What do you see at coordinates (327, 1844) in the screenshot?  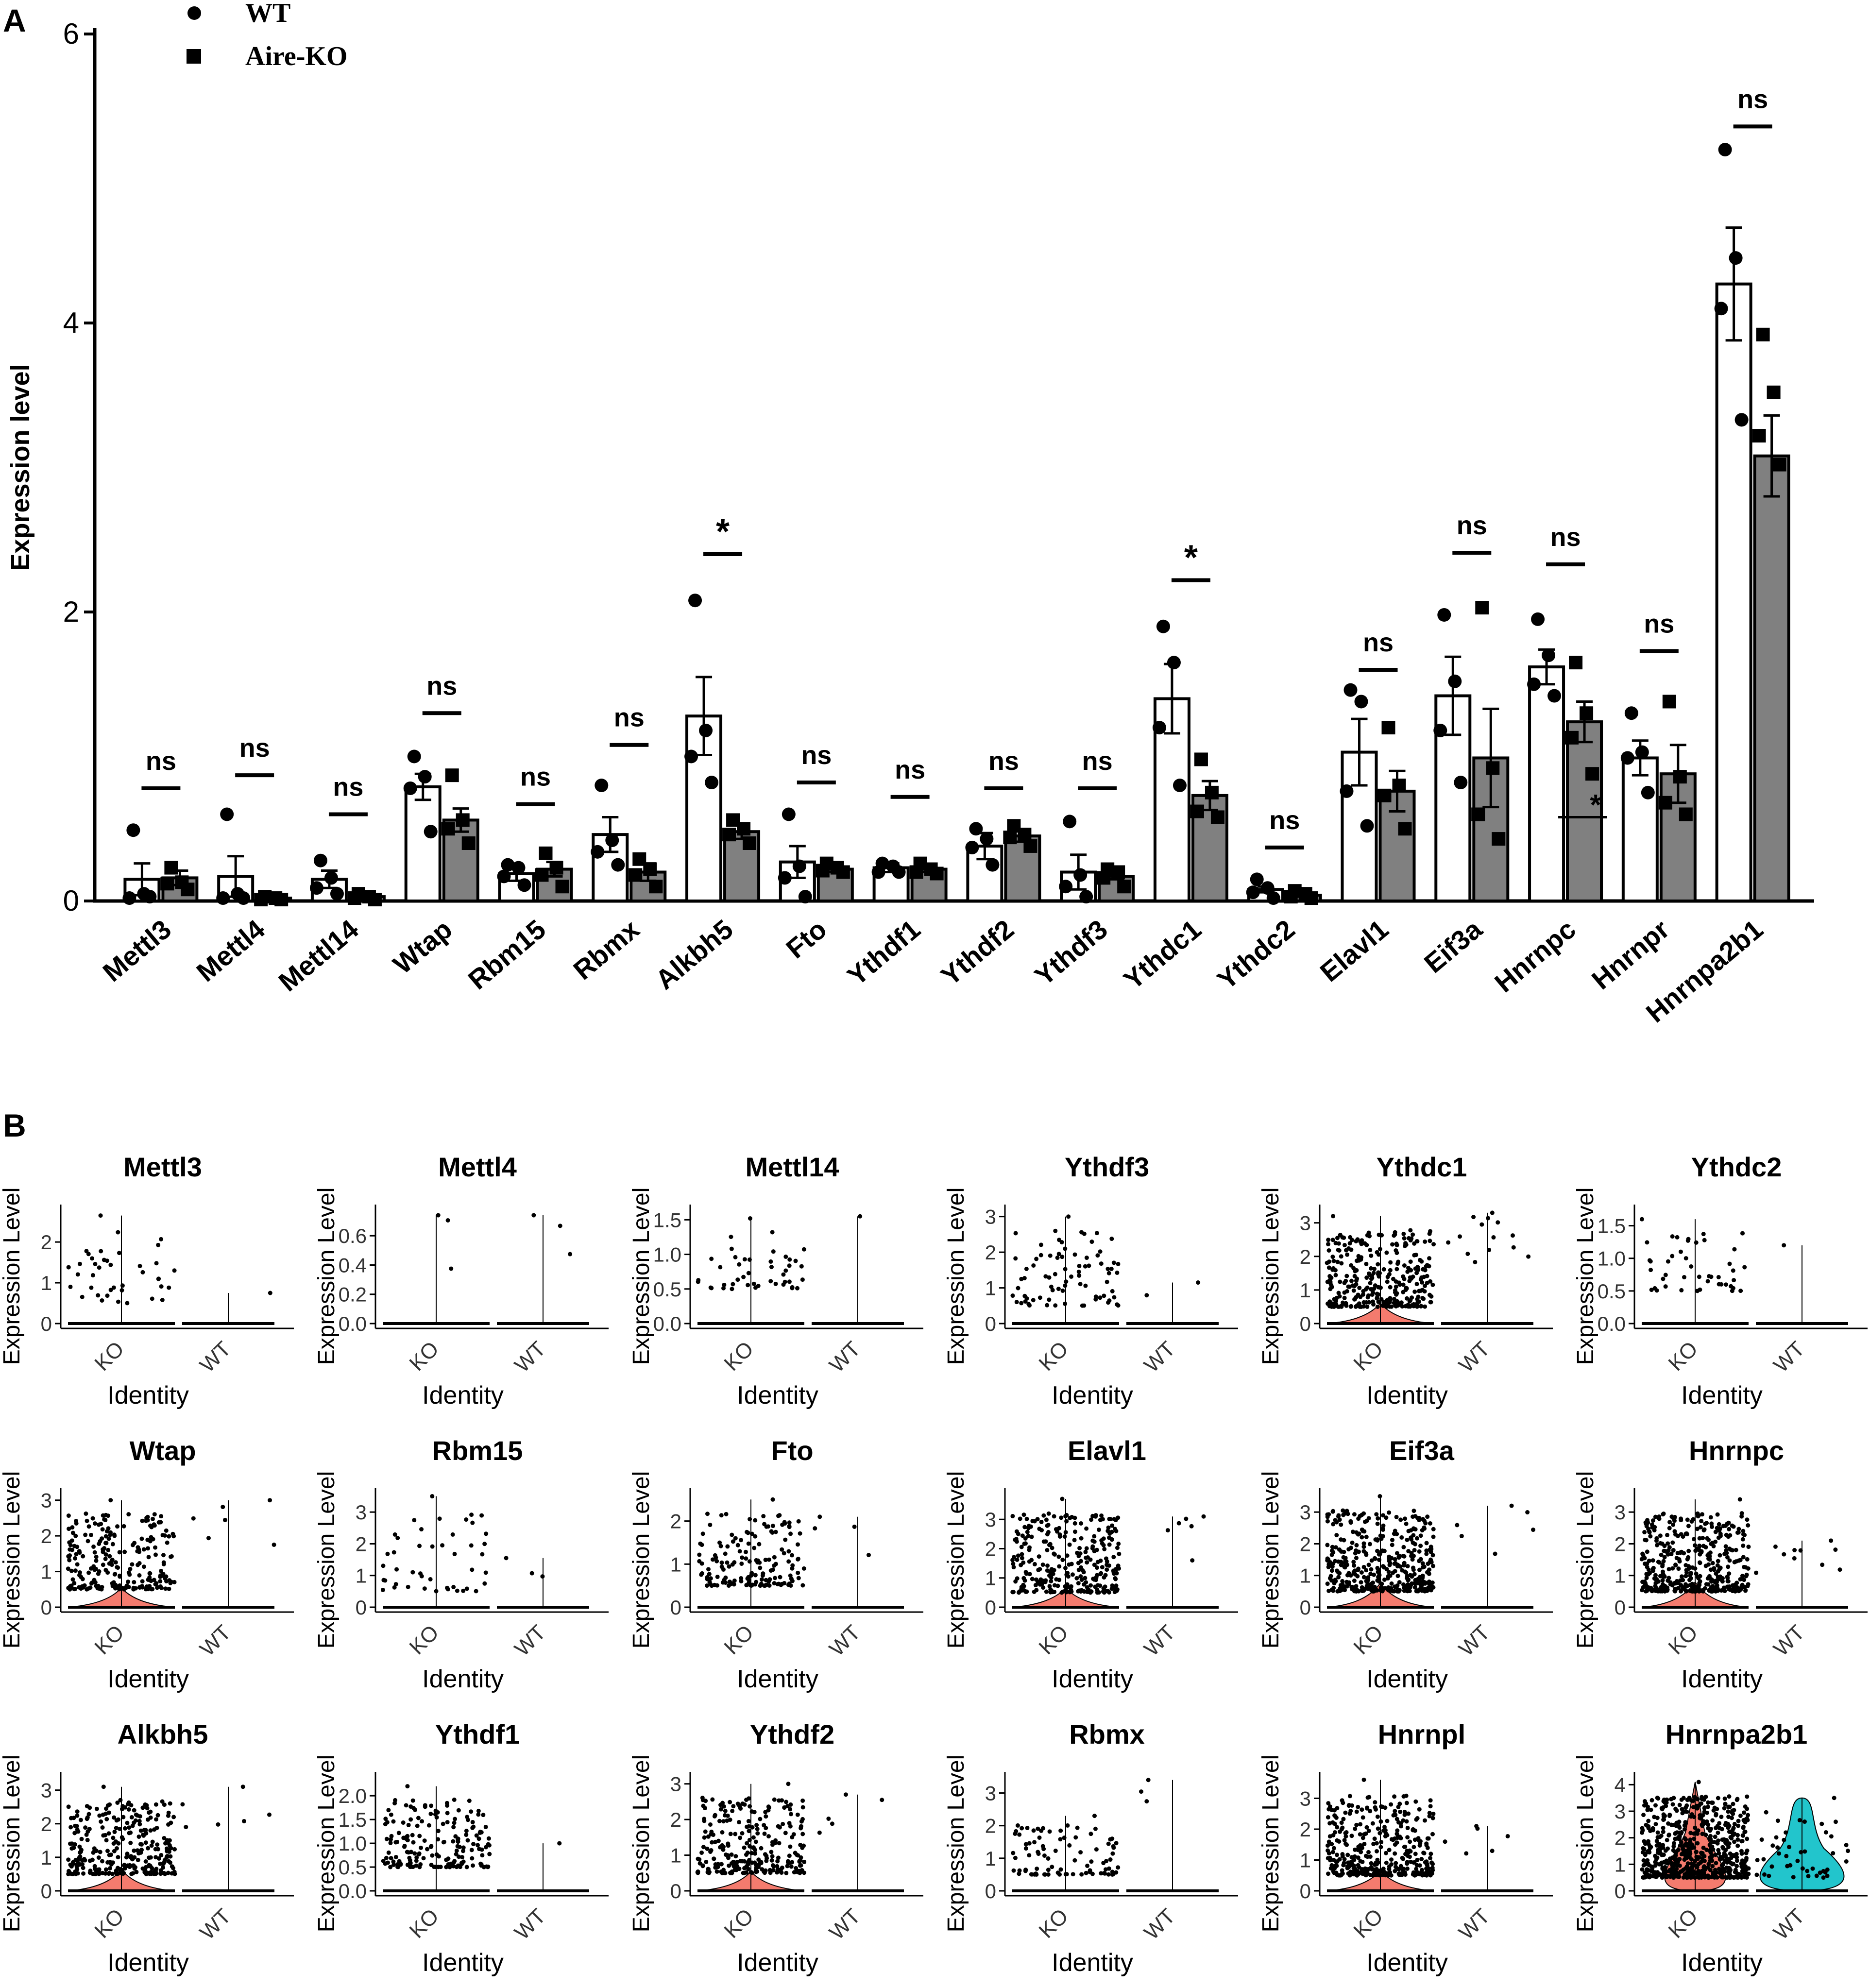 I see `violin-y-axis-title: Expression Level` at bounding box center [327, 1844].